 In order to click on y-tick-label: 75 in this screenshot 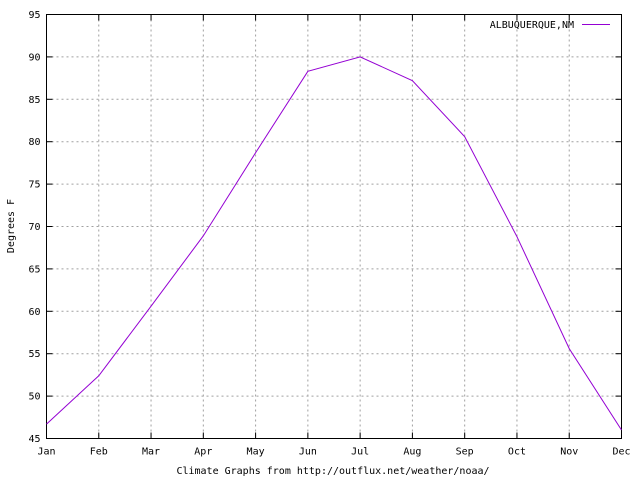, I will do `click(34, 185)`.